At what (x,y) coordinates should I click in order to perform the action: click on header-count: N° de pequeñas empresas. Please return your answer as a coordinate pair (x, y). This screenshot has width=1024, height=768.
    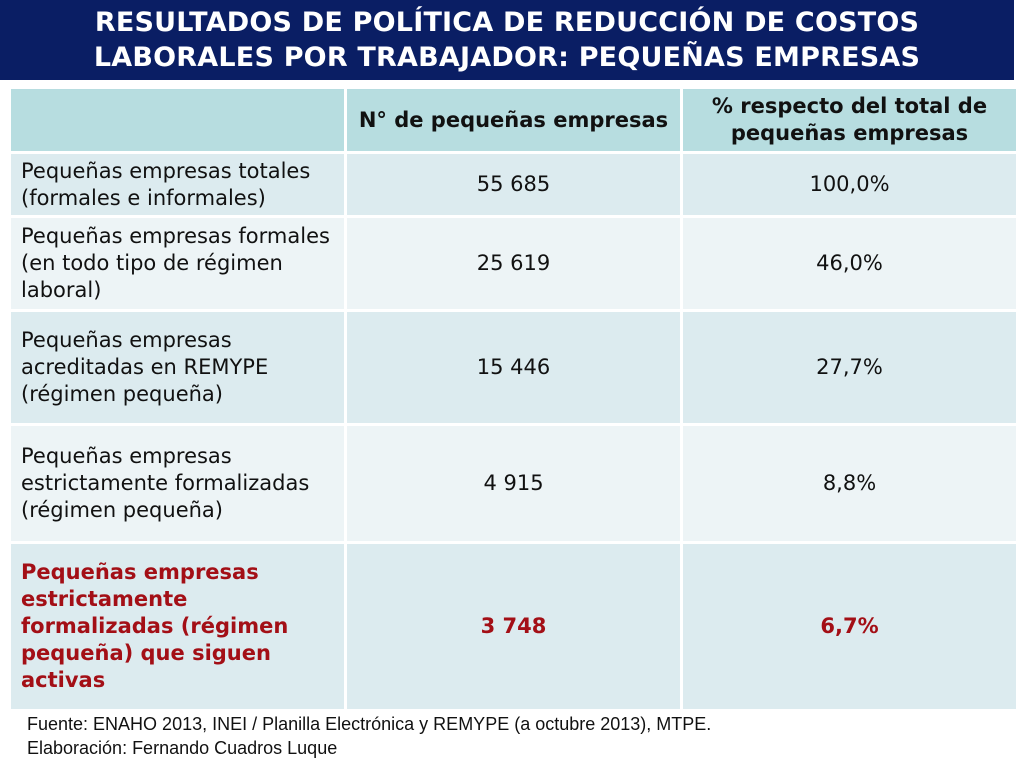
    Looking at the image, I should click on (513, 120).